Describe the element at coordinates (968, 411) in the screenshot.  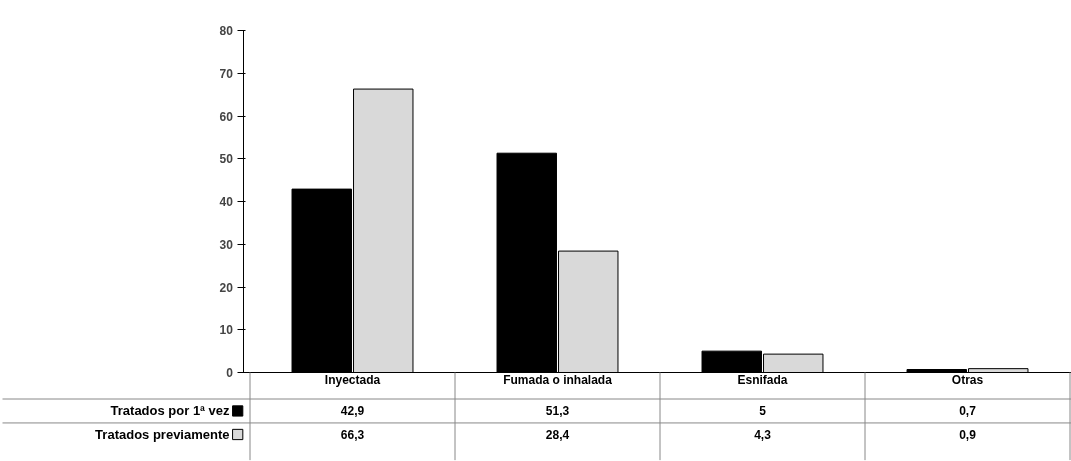
I see `data-label: 0,7` at that location.